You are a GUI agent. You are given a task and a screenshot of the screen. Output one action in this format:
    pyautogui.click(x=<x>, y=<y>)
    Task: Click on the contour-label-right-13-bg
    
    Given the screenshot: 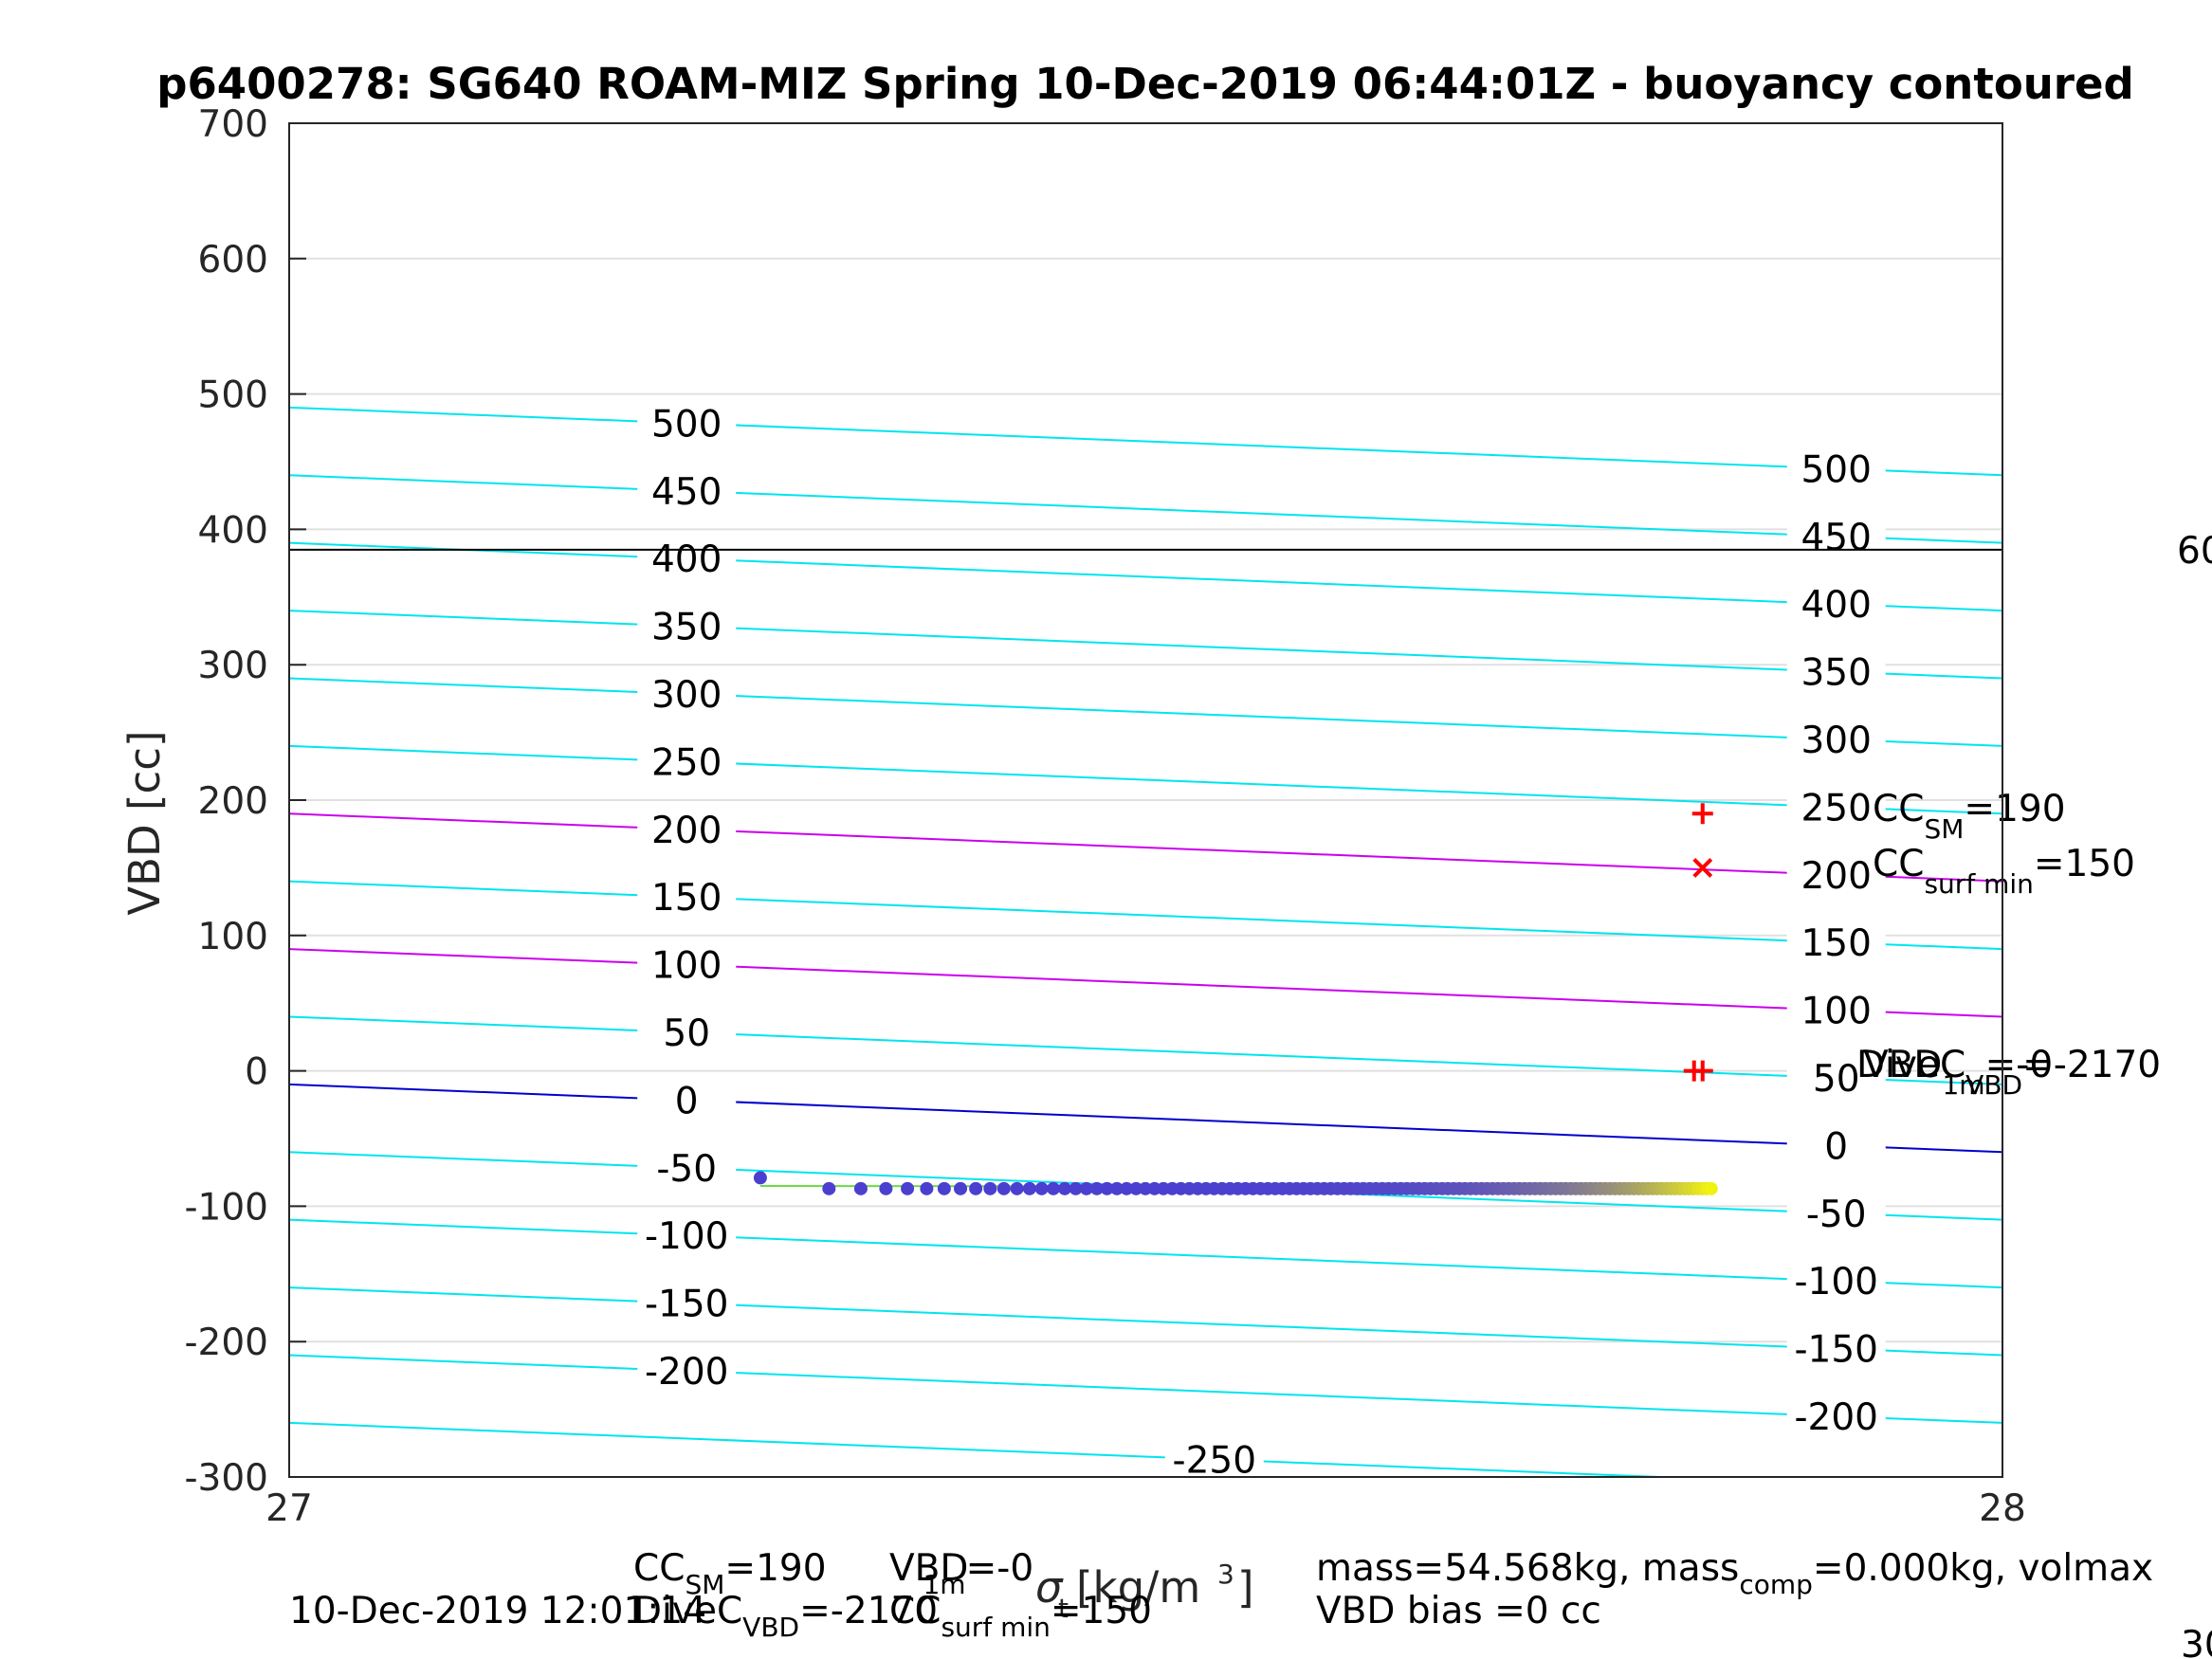 What is the action you would take?
    pyautogui.click(x=1836, y=1346)
    